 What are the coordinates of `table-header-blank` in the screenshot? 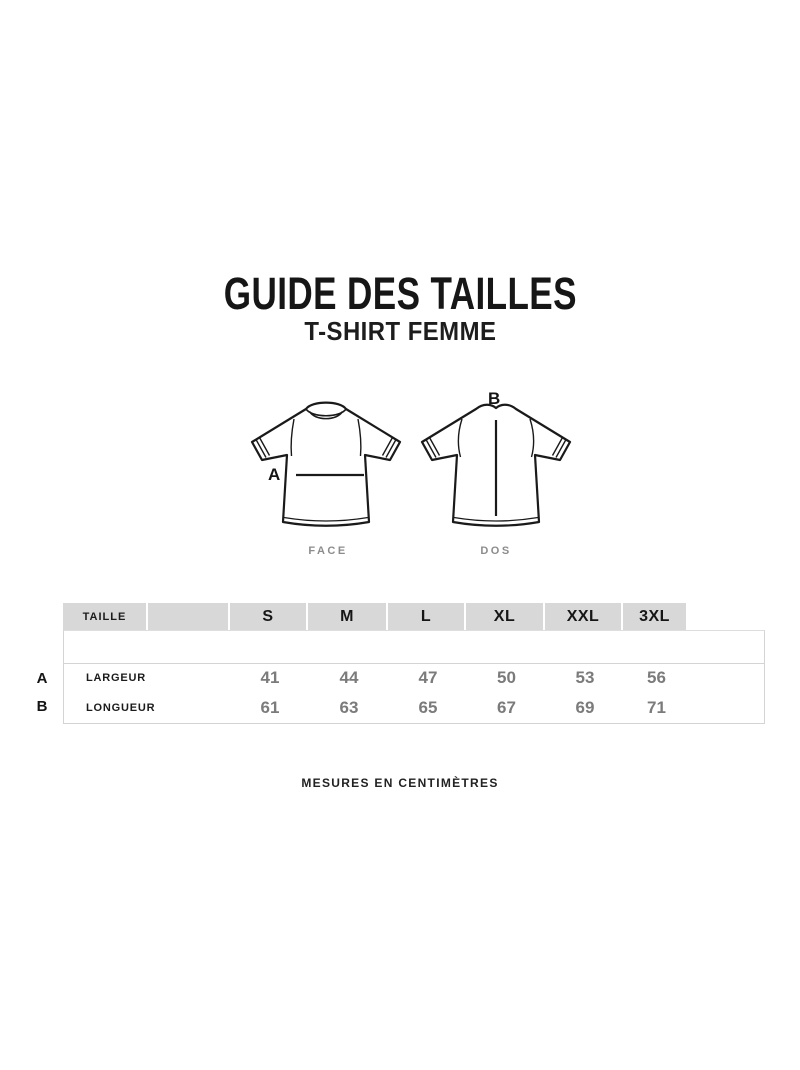 It's located at (189, 616).